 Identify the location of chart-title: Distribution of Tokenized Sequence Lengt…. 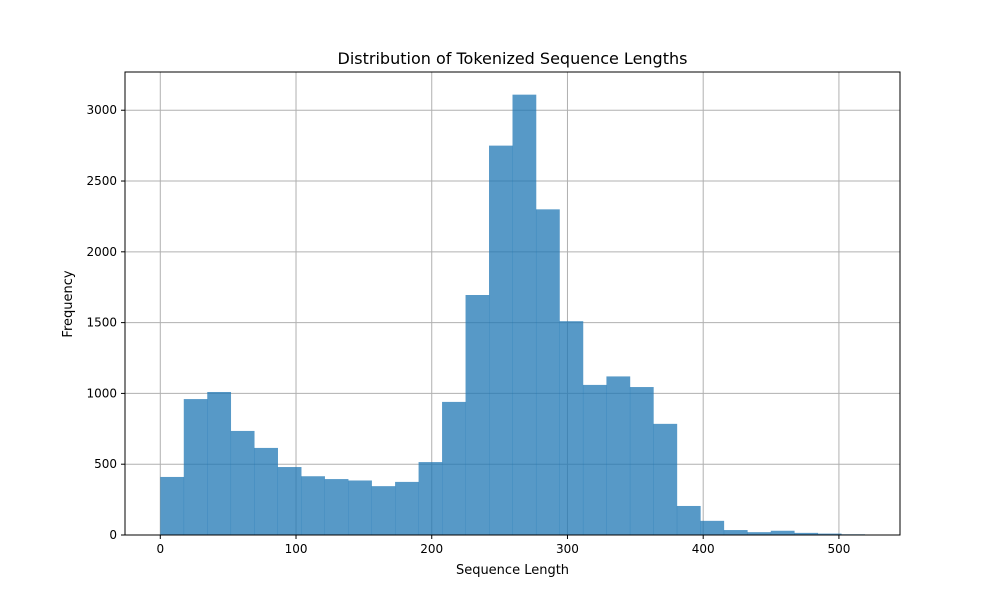
(513, 58).